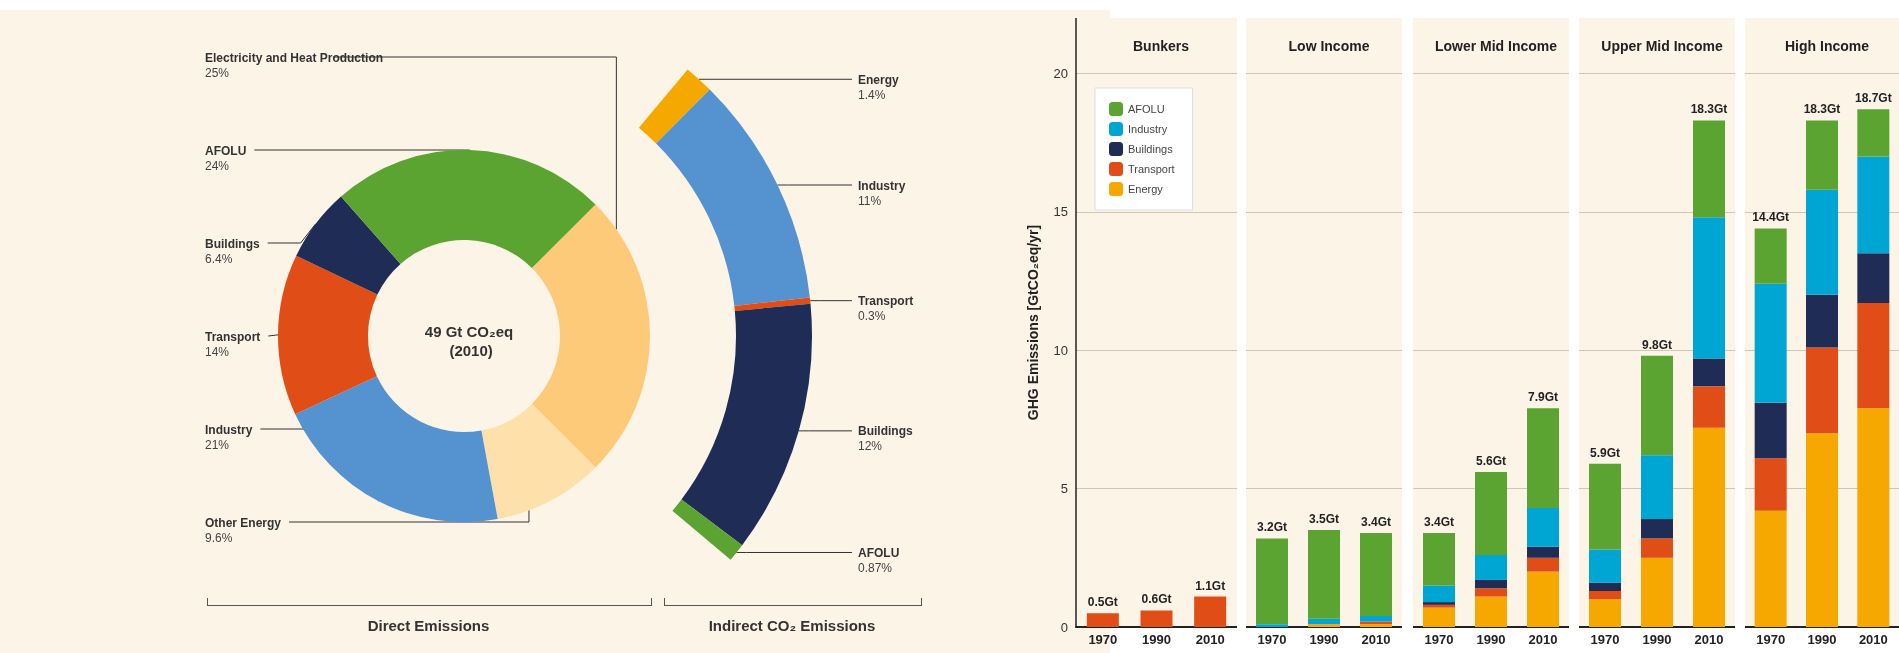 This screenshot has height=653, width=1899. Describe the element at coordinates (1064, 627) in the screenshot. I see `y-tick-label: 0` at that location.